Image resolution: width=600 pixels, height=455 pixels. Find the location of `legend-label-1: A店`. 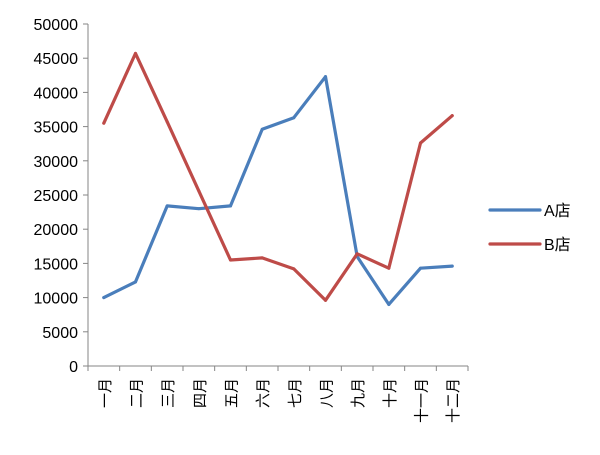

legend-label-1: A店 is located at coordinates (557, 211).